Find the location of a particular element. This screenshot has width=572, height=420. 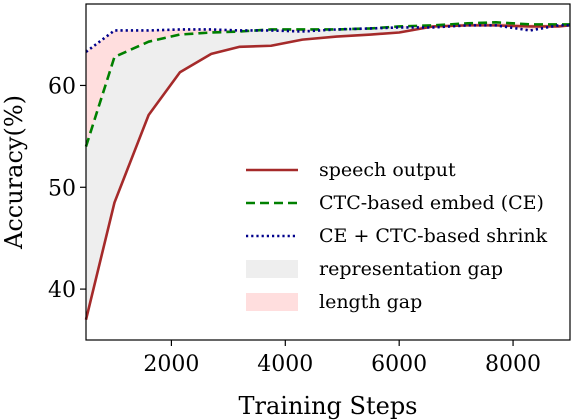

y-tick-label: 40 is located at coordinates (62, 290).